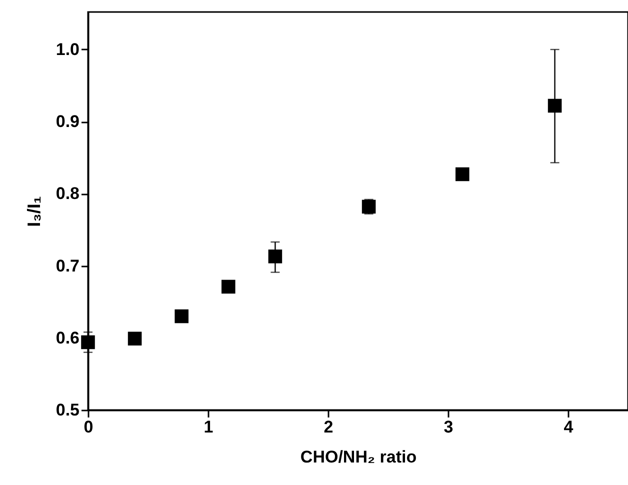 The image size is (628, 485). Describe the element at coordinates (449, 427) in the screenshot. I see `x-tick-label: 3` at that location.